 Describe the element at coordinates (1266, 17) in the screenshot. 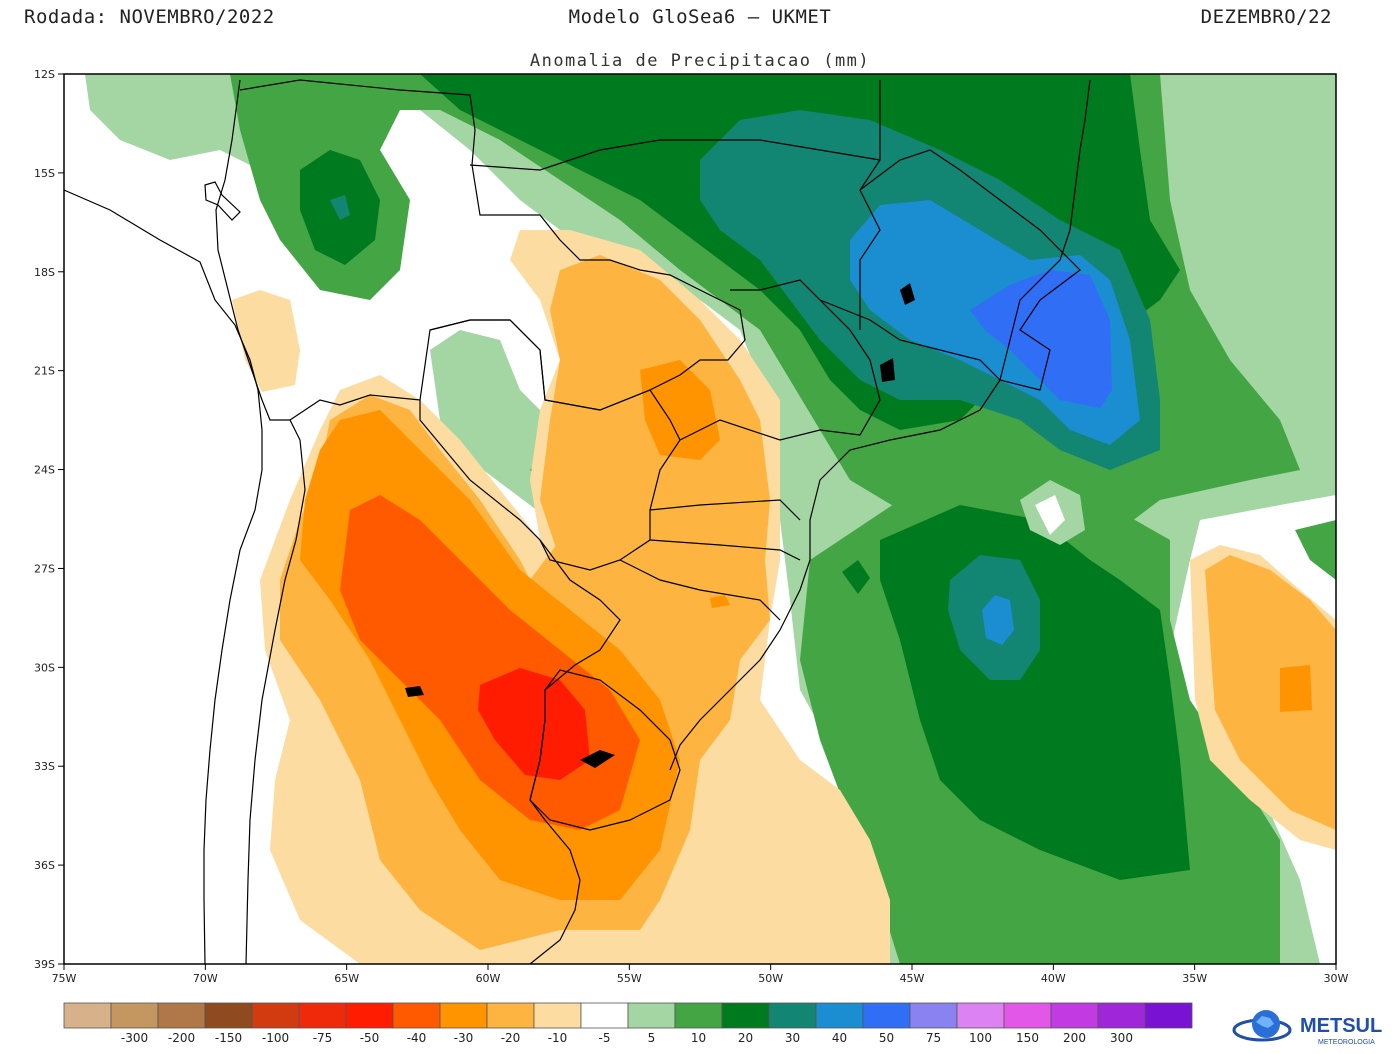

I see `target-month-label: DEZEMBRO/22` at that location.